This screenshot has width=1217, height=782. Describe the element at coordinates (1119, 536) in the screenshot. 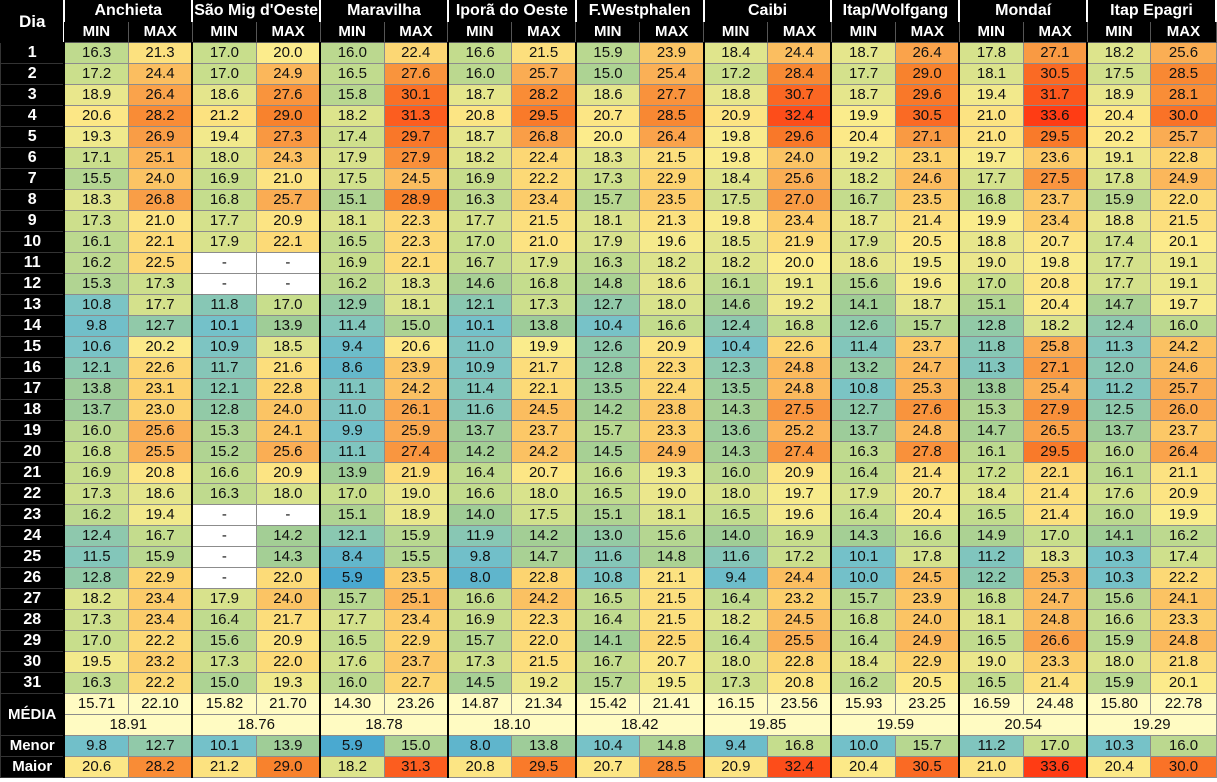

I see `temperature-cell: 14.1` at that location.